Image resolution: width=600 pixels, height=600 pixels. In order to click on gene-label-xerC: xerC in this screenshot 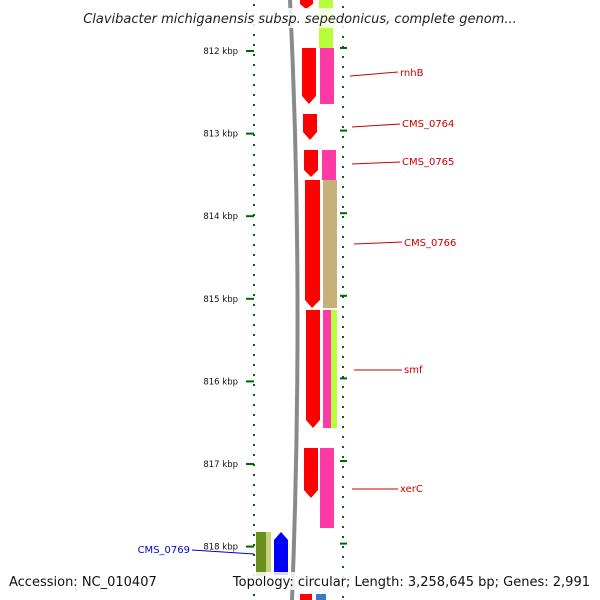, I will do `click(411, 489)`.